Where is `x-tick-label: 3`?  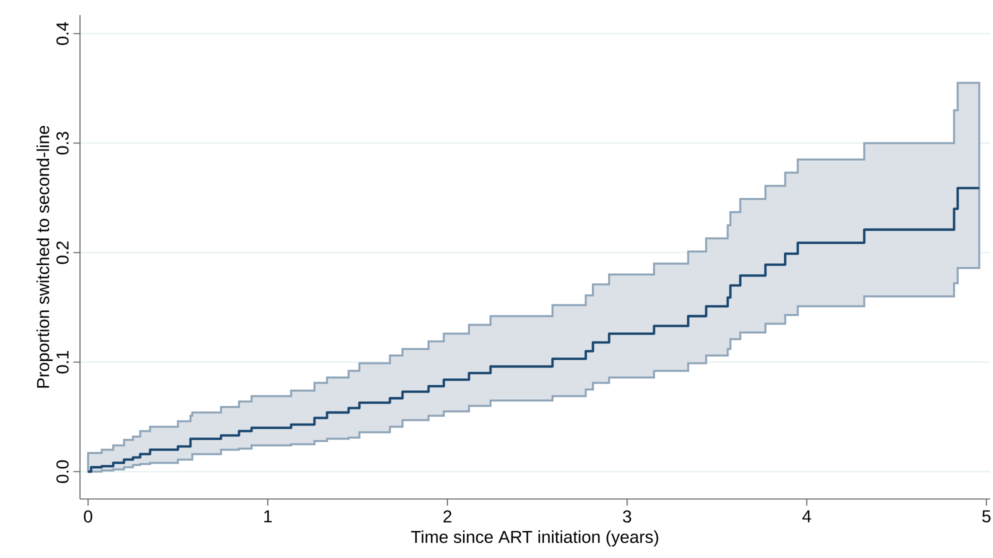
x-tick-label: 3 is located at coordinates (627, 516).